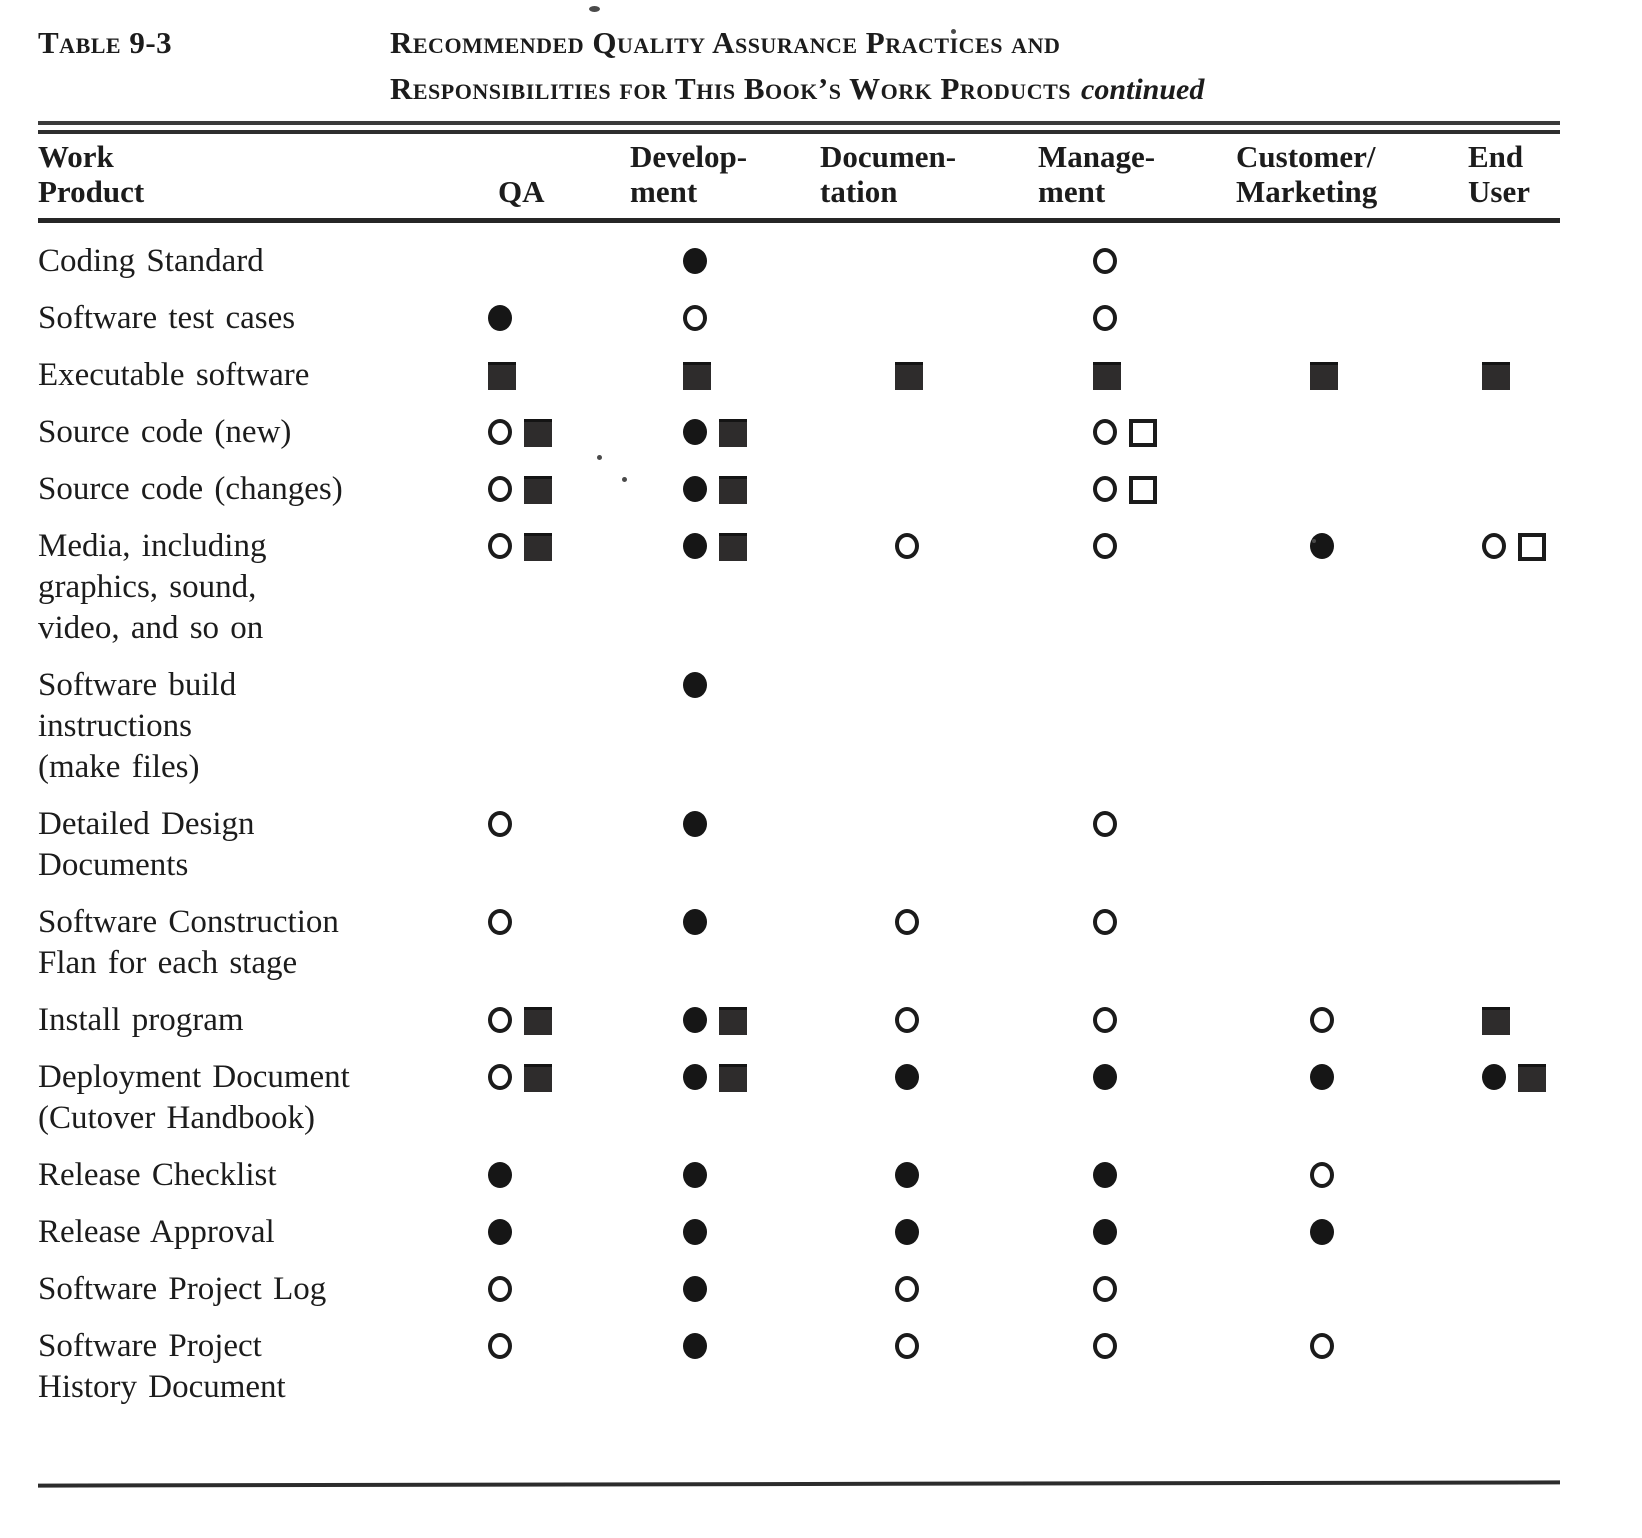 The image size is (1642, 1538). I want to click on table-row: Software Project Log, so click(799, 1289).